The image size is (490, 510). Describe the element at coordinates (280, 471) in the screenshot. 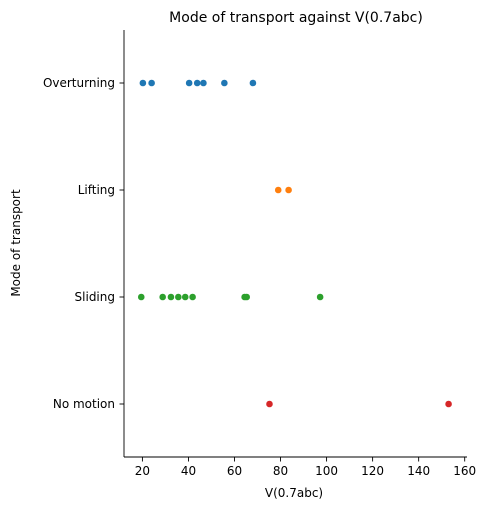

I see `x-tick-label: 80` at that location.